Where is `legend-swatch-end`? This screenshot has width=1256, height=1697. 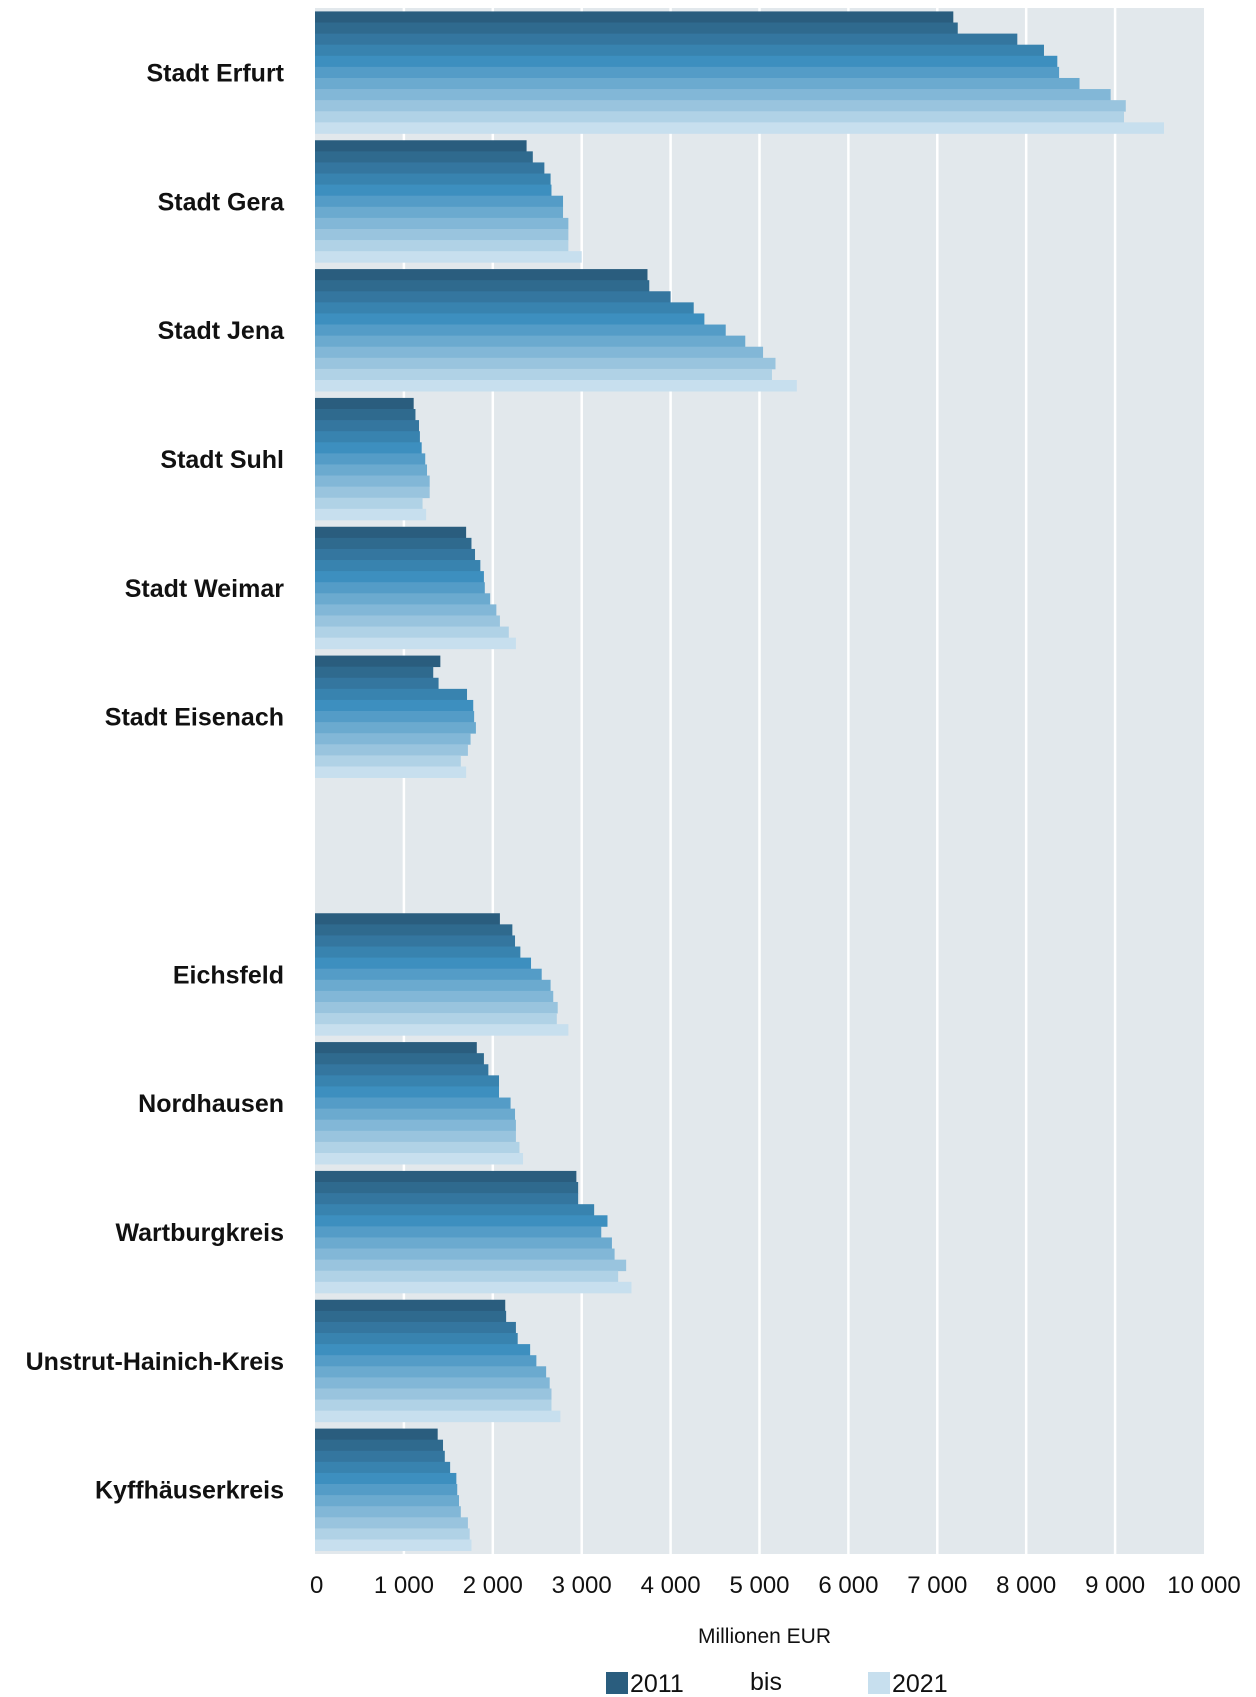
legend-swatch-end is located at coordinates (879, 1683).